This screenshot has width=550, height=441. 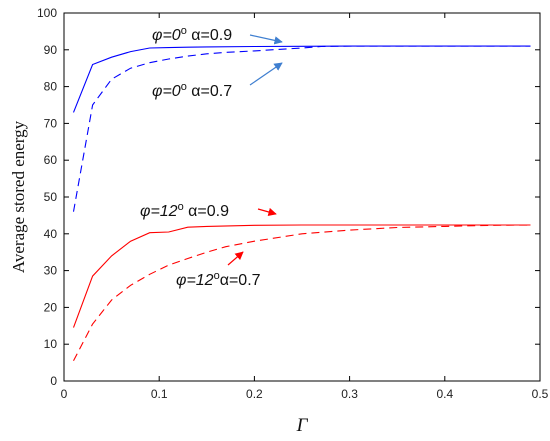 What do you see at coordinates (266, 74) in the screenshot?
I see `arrow-blue-alpha07` at bounding box center [266, 74].